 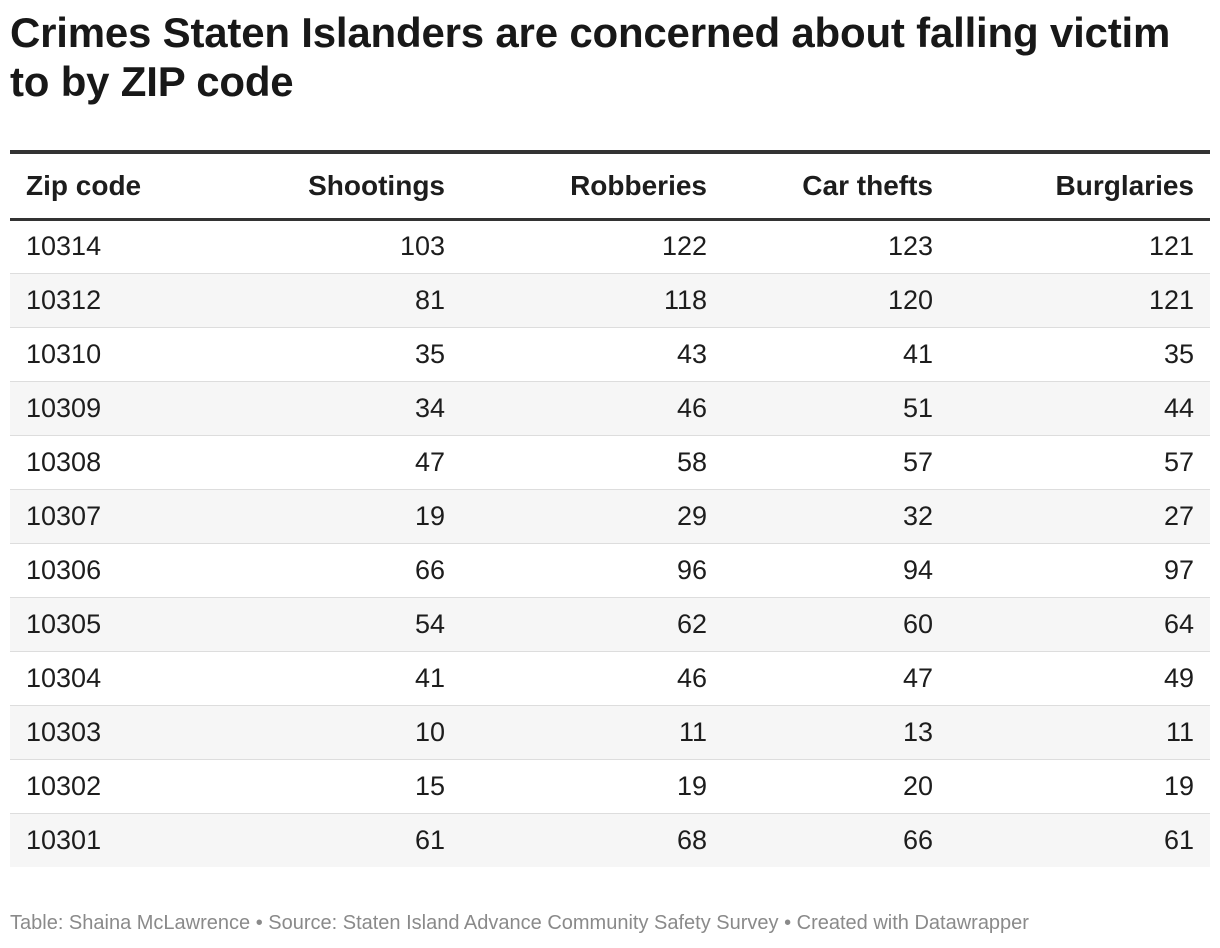 I want to click on cell-zip-code: 10301, so click(x=105, y=840).